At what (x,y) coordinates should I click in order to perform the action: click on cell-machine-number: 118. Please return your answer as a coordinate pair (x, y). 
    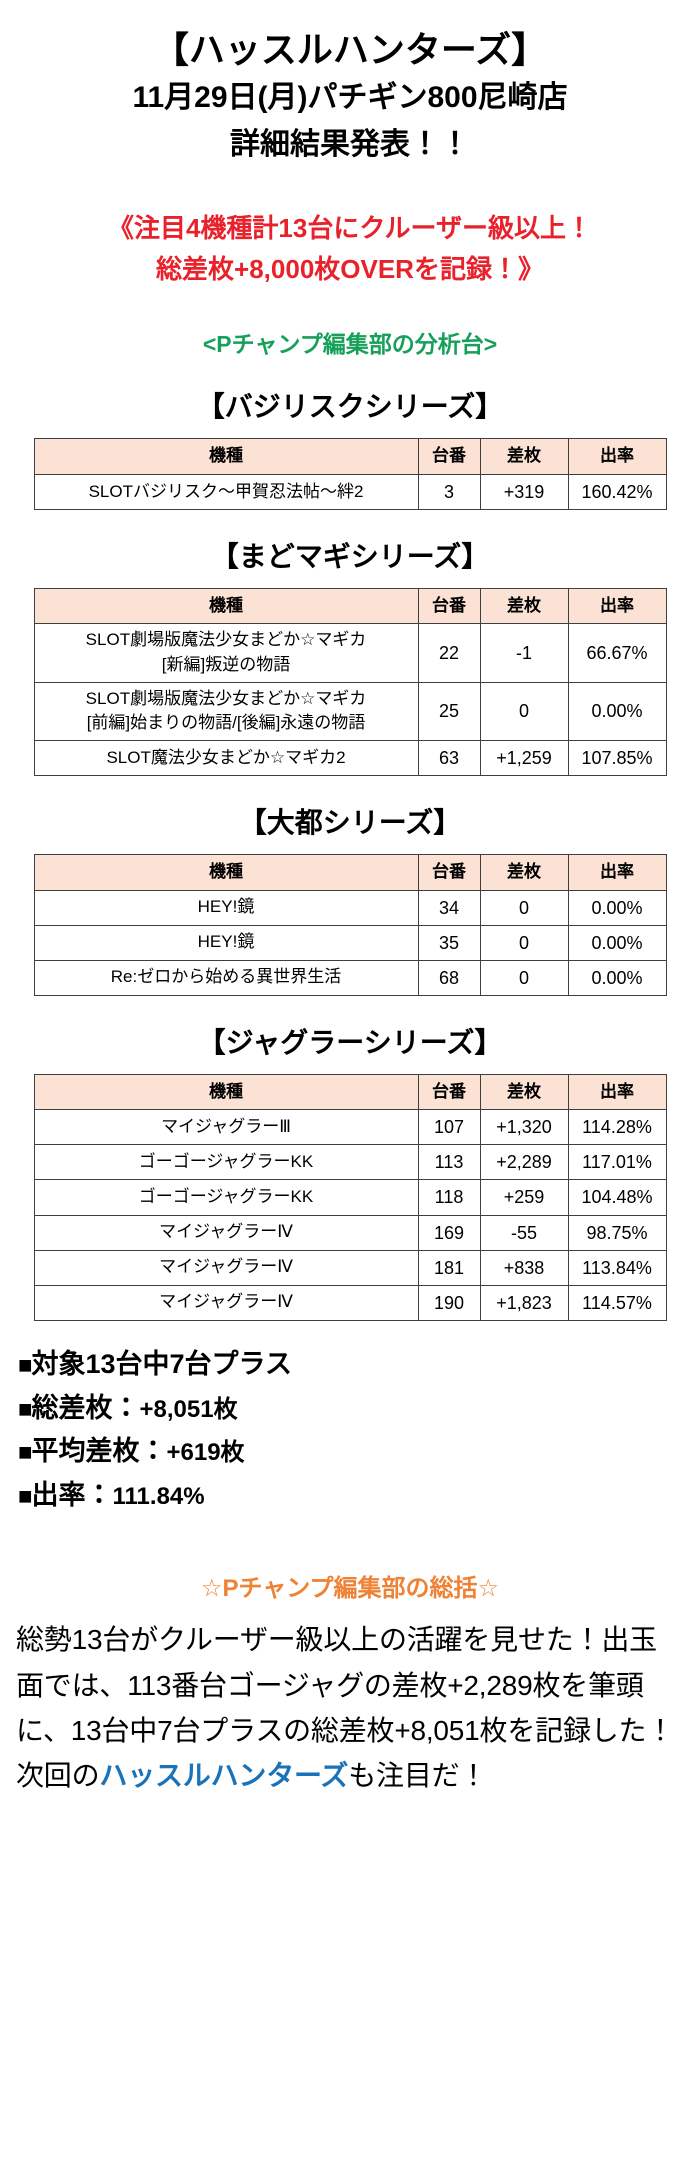
    Looking at the image, I should click on (449, 1197).